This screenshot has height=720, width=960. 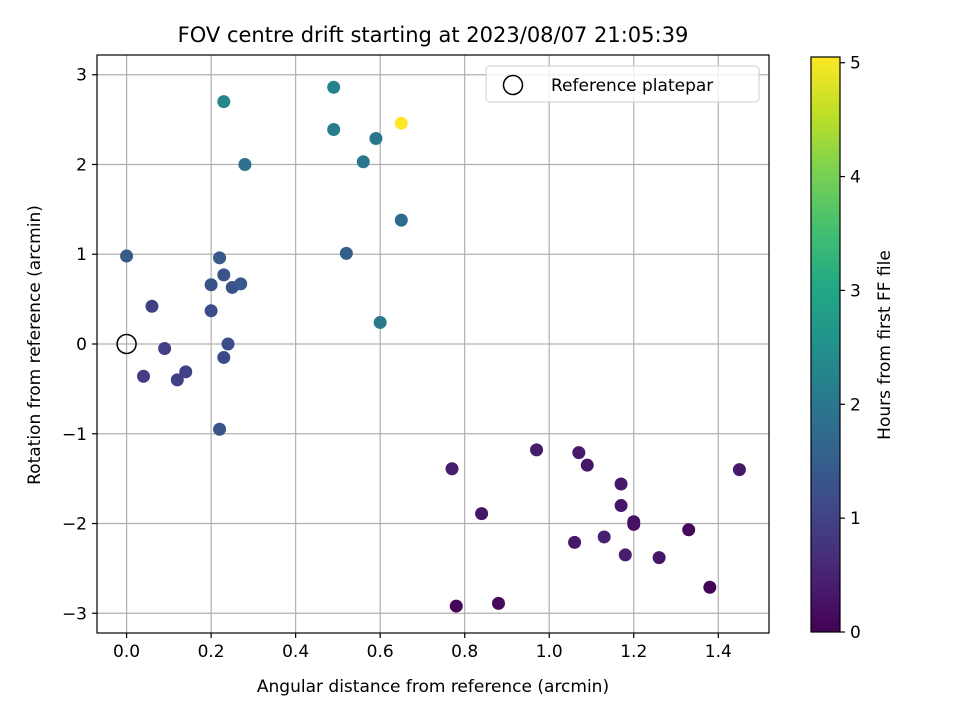 I want to click on y-tick-label: 1, so click(x=81, y=255).